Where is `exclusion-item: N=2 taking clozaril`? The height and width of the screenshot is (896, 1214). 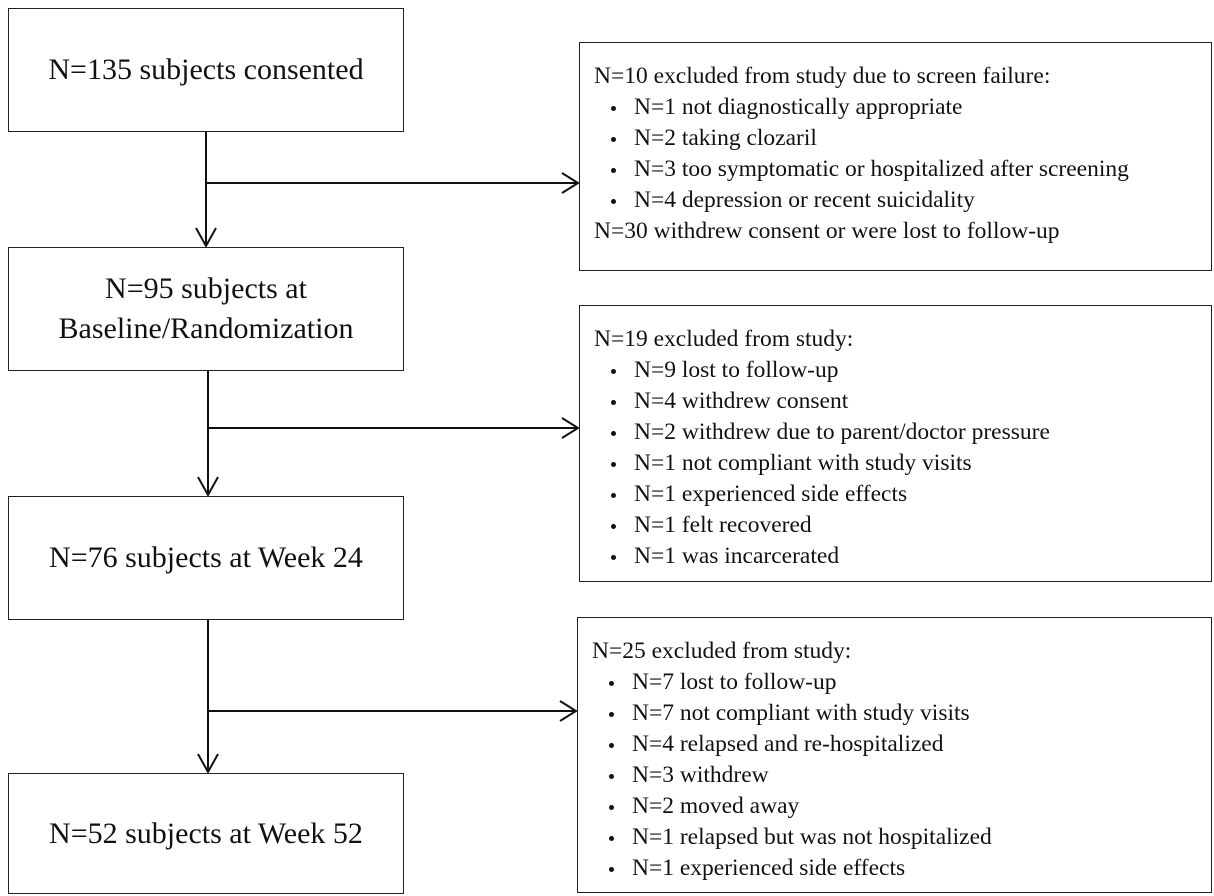
exclusion-item: N=2 taking clozaril is located at coordinates (902, 138).